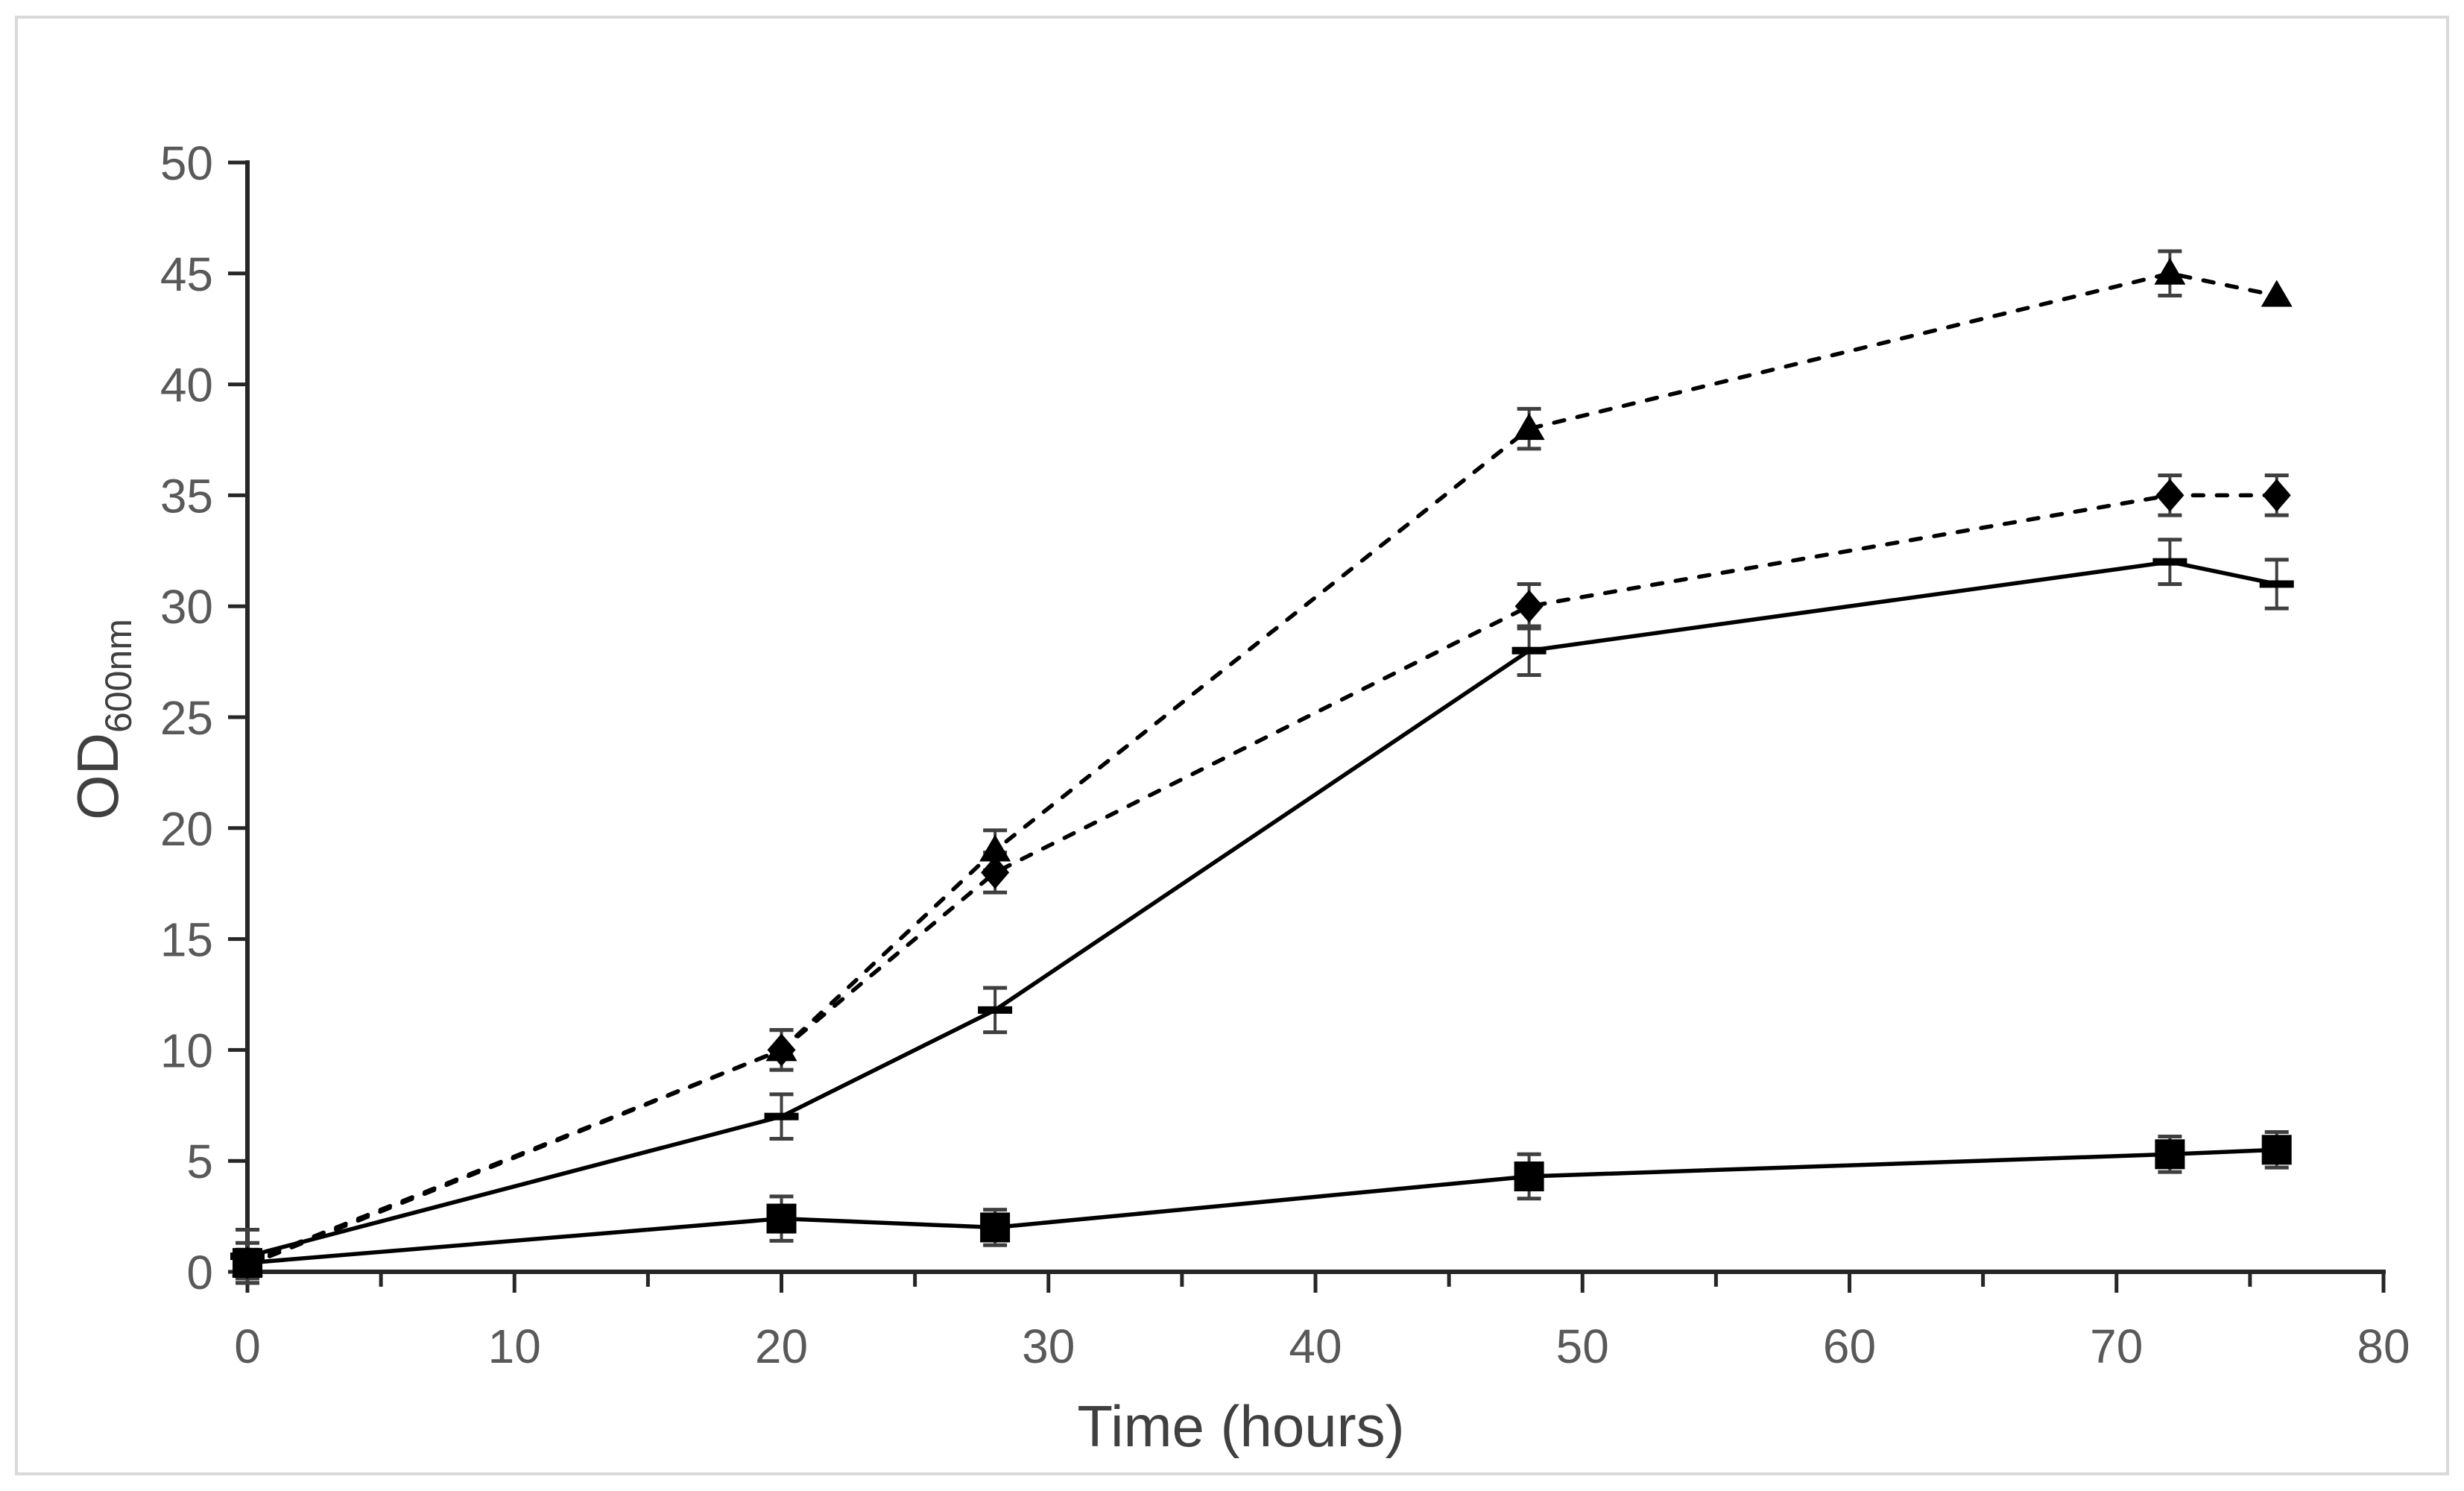 This screenshot has width=2464, height=1491. Describe the element at coordinates (186, 496) in the screenshot. I see `y-tick-label: 35` at that location.